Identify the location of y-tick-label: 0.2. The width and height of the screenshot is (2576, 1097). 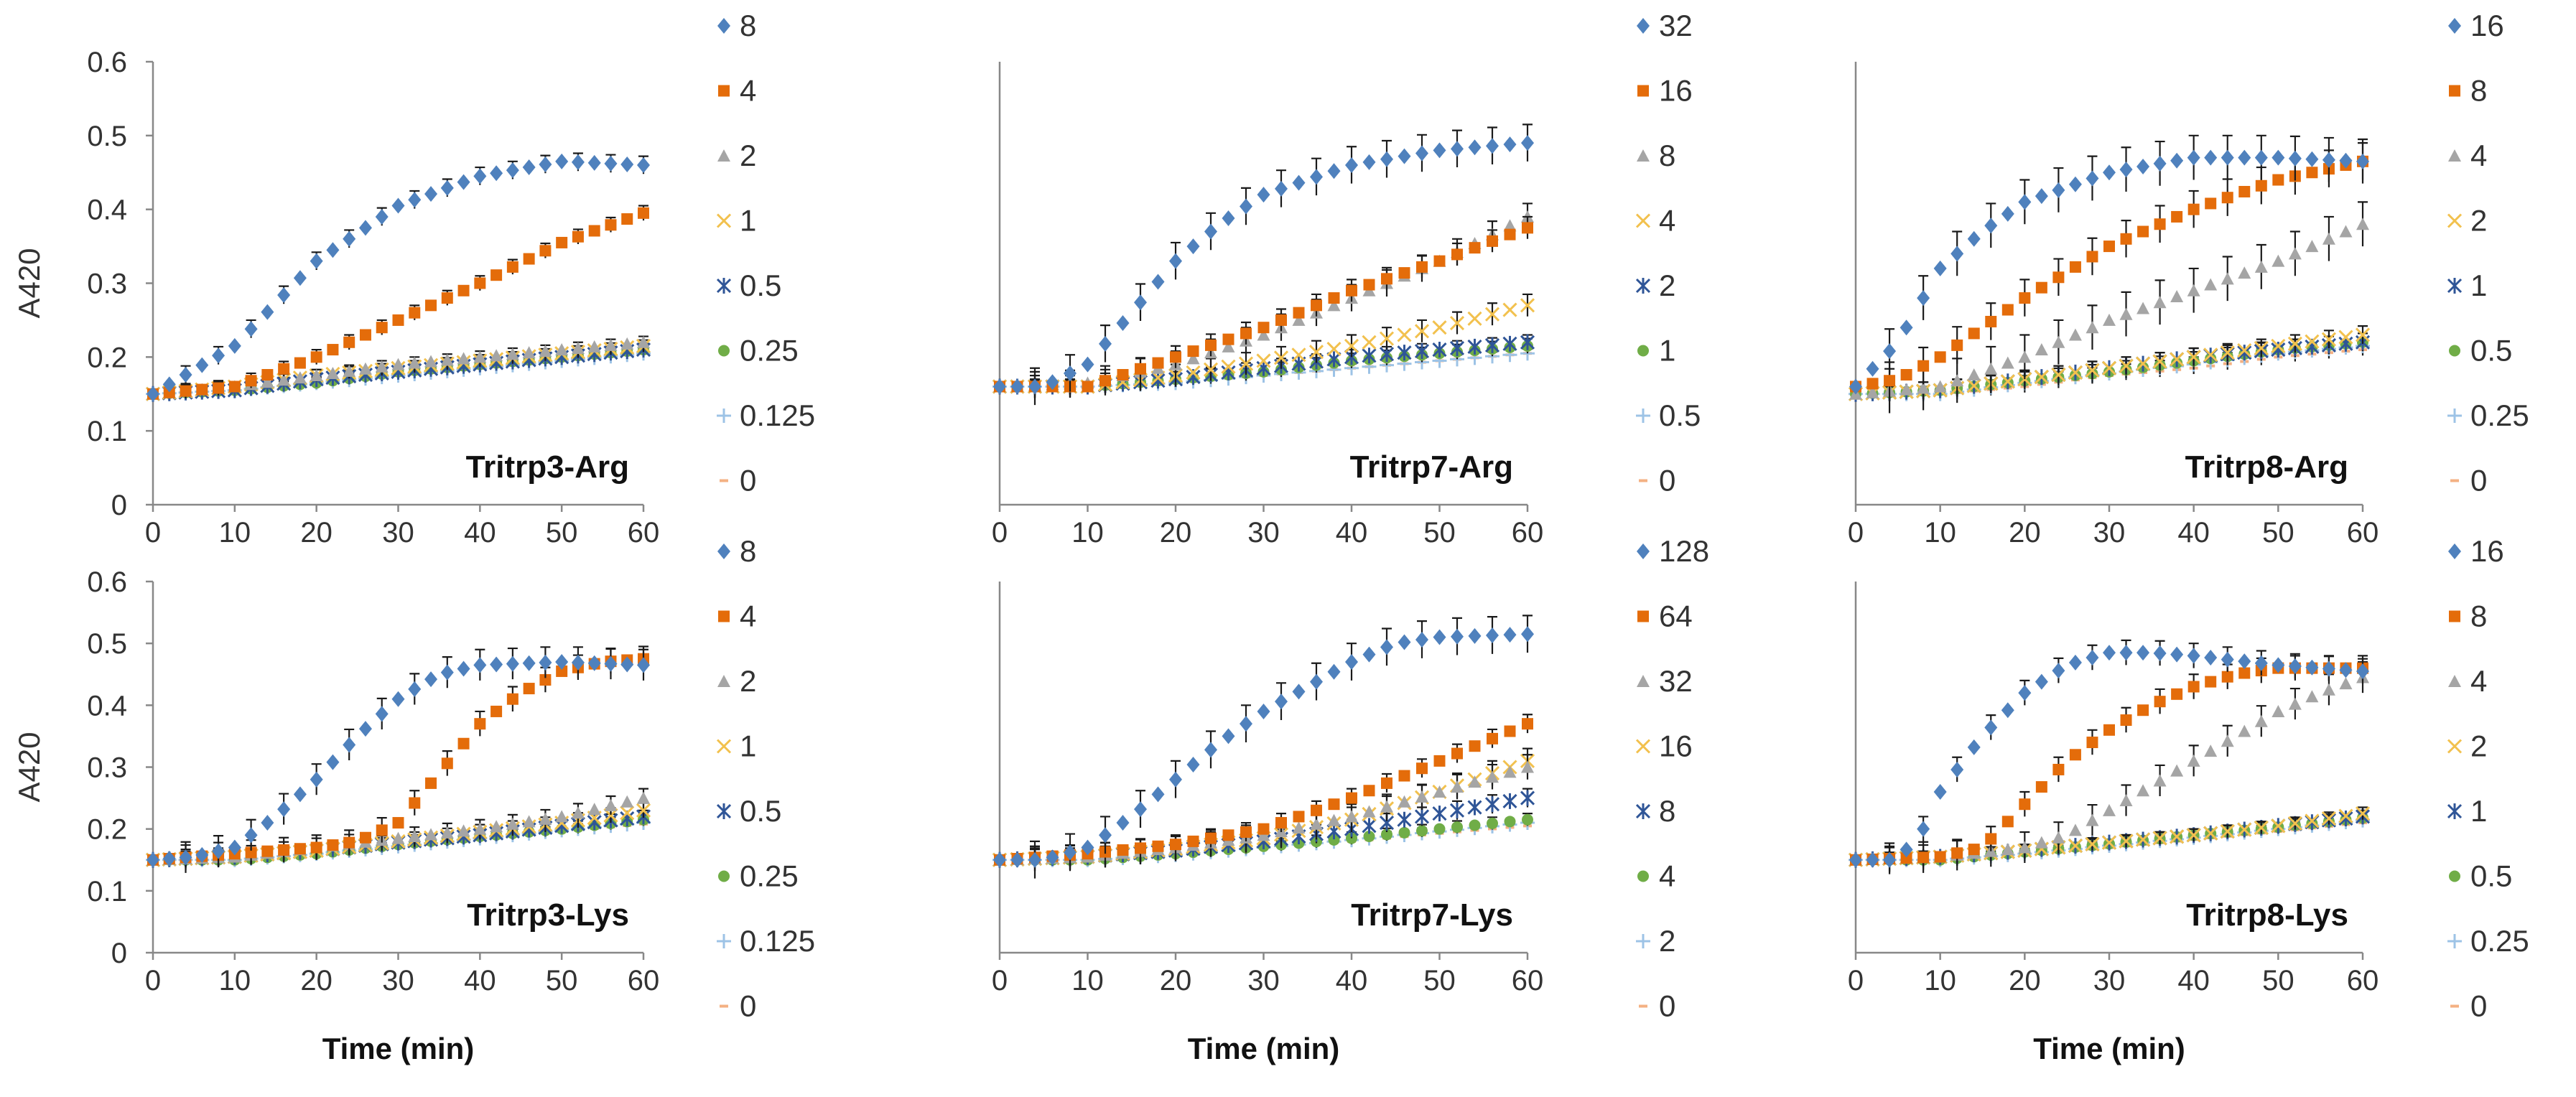
(107, 830).